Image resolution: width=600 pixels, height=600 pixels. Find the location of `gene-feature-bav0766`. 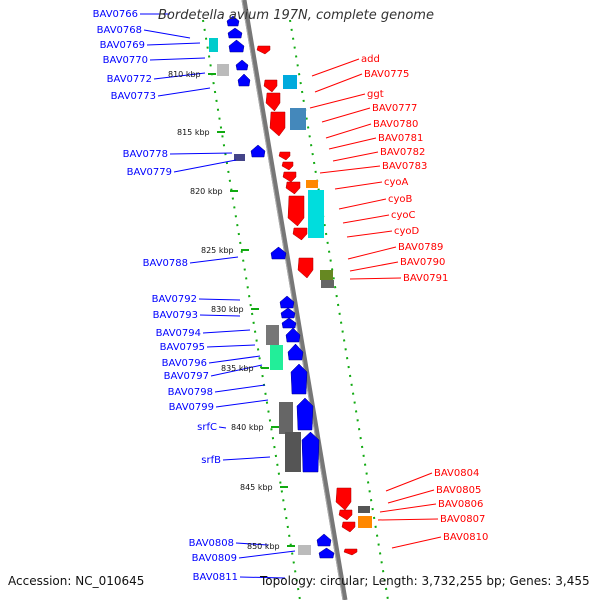

gene-feature-bav0766 is located at coordinates (233, 21).